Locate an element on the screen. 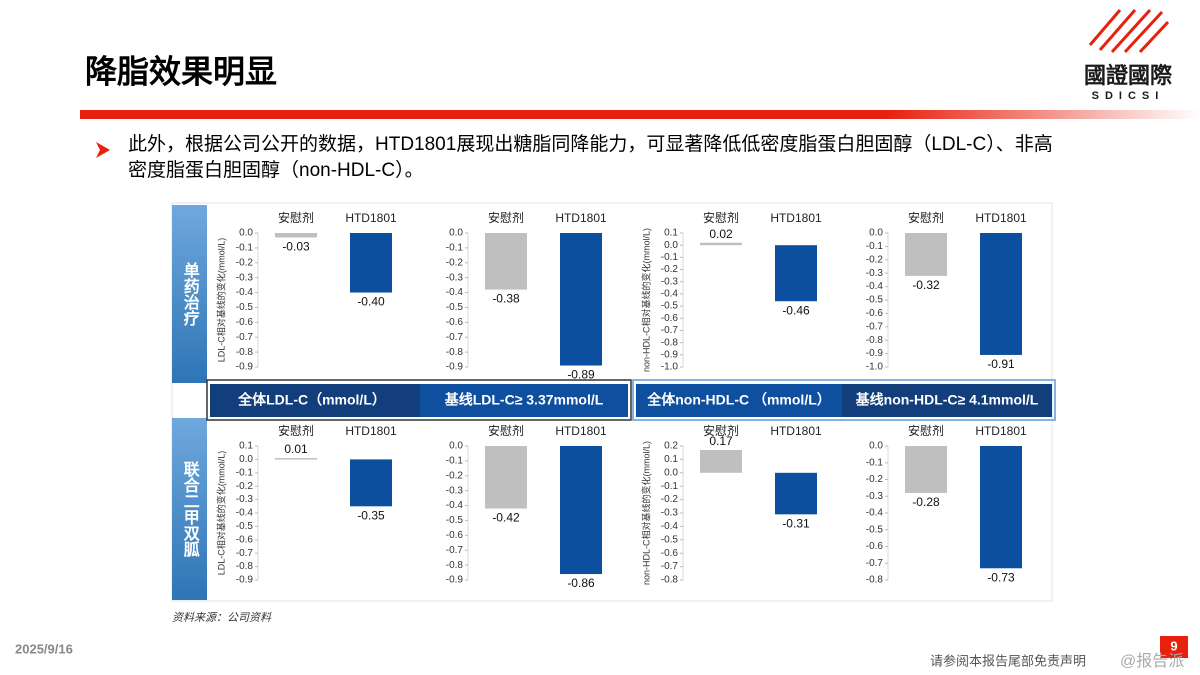 This screenshot has height=675, width=1200. value-label: -0.46 is located at coordinates (796, 310).